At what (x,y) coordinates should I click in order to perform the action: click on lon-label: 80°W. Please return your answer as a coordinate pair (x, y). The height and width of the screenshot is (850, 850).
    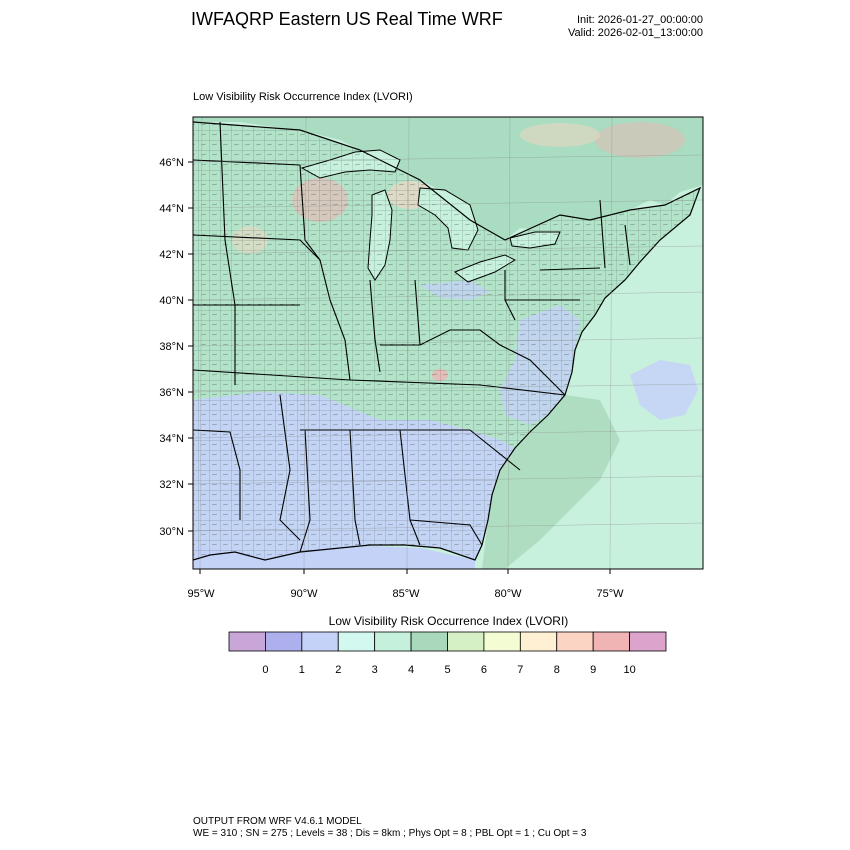
    Looking at the image, I should click on (508, 594).